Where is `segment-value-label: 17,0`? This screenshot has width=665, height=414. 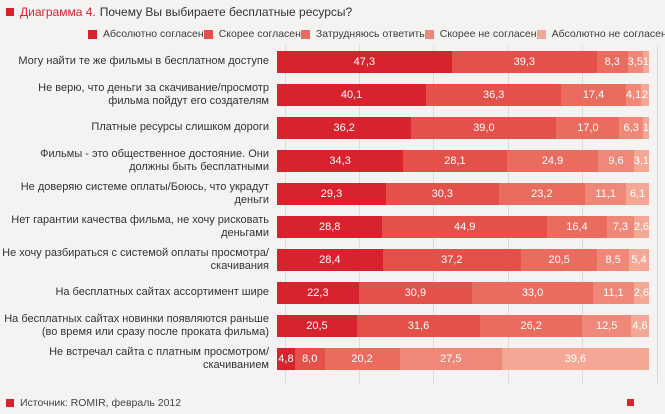
segment-value-label: 17,0 is located at coordinates (588, 127).